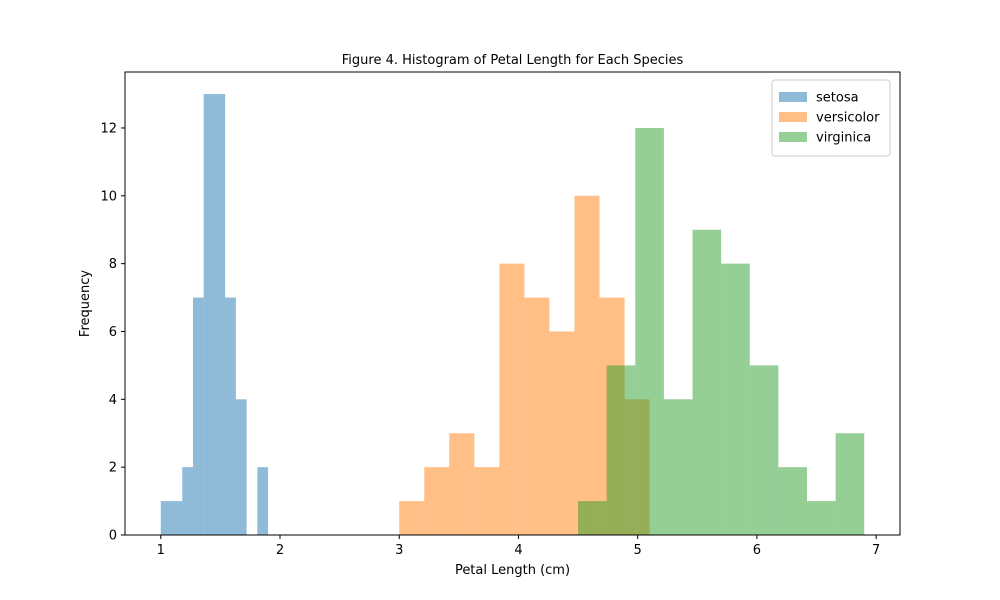 The width and height of the screenshot is (1000, 600). What do you see at coordinates (793, 117) in the screenshot?
I see `legend-swatch-versicolor` at bounding box center [793, 117].